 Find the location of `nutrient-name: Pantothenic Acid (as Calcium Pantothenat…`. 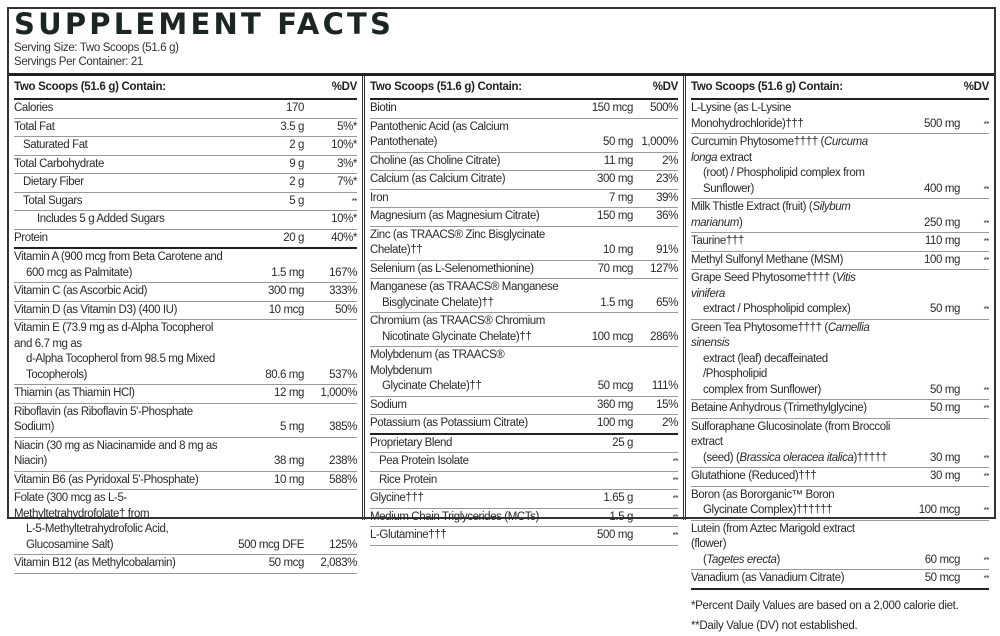

nutrient-name: Pantothenic Acid (as Calcium Pantothenat… is located at coordinates (466, 135).